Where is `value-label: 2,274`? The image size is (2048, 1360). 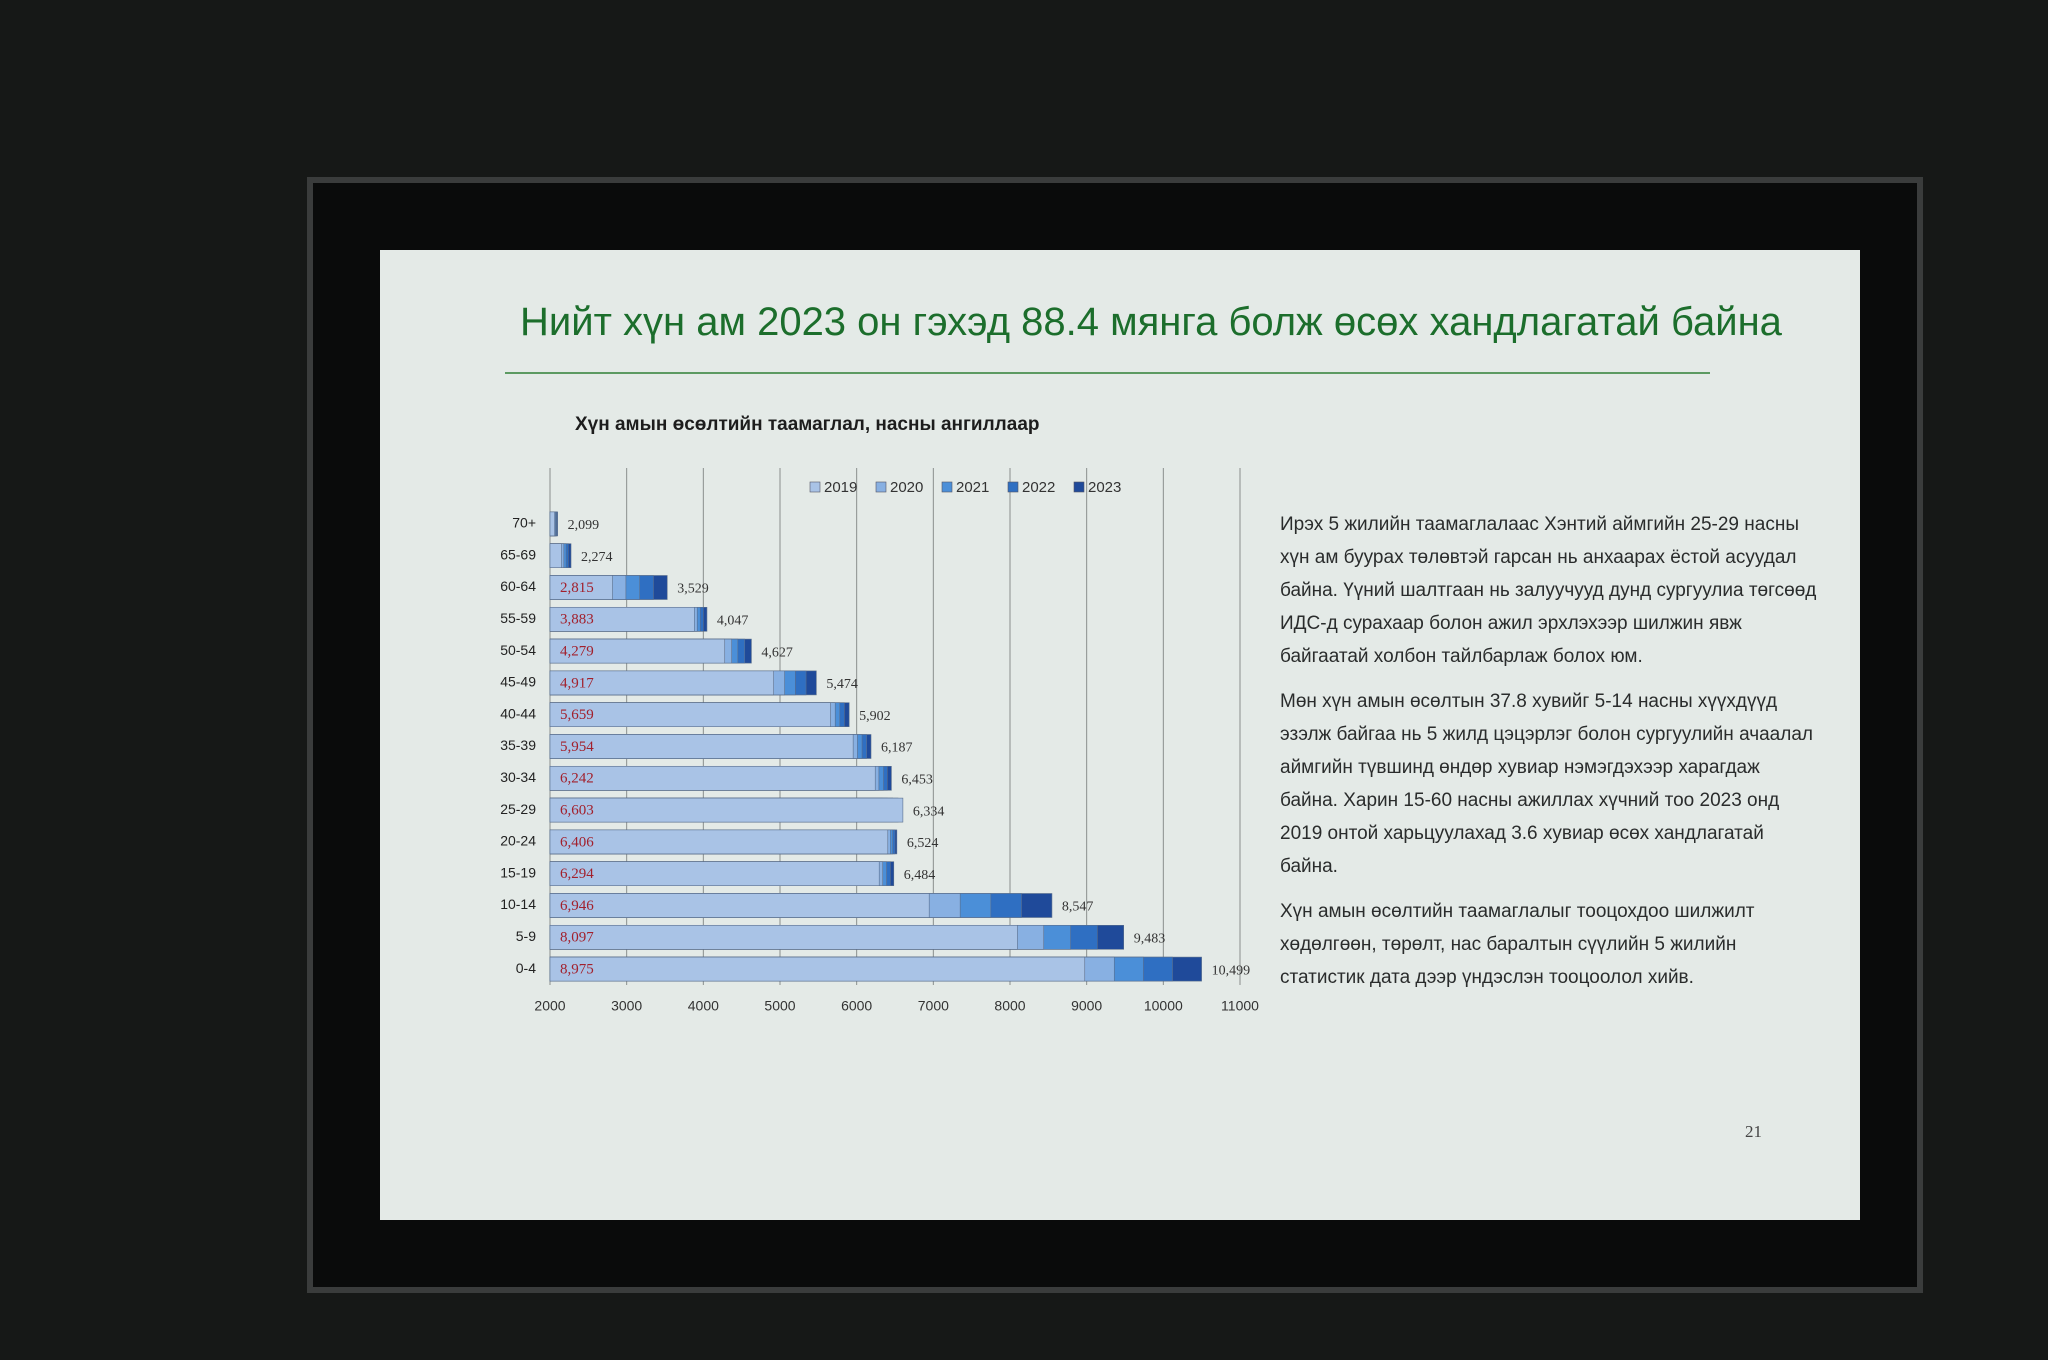
value-label: 2,274 is located at coordinates (597, 557).